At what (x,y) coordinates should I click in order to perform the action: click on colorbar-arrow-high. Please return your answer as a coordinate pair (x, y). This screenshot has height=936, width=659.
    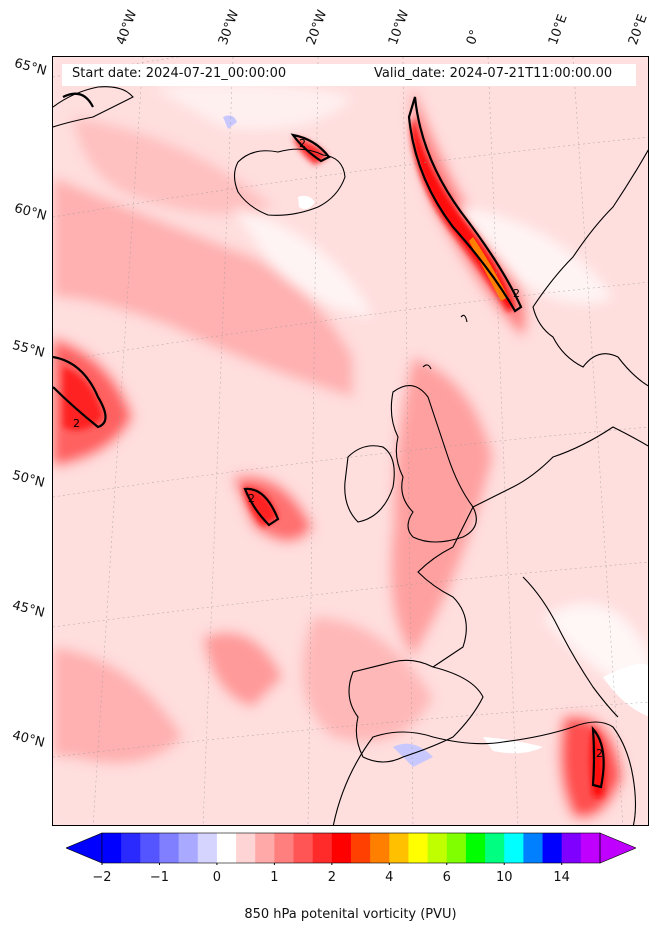
    Looking at the image, I should click on (617, 848).